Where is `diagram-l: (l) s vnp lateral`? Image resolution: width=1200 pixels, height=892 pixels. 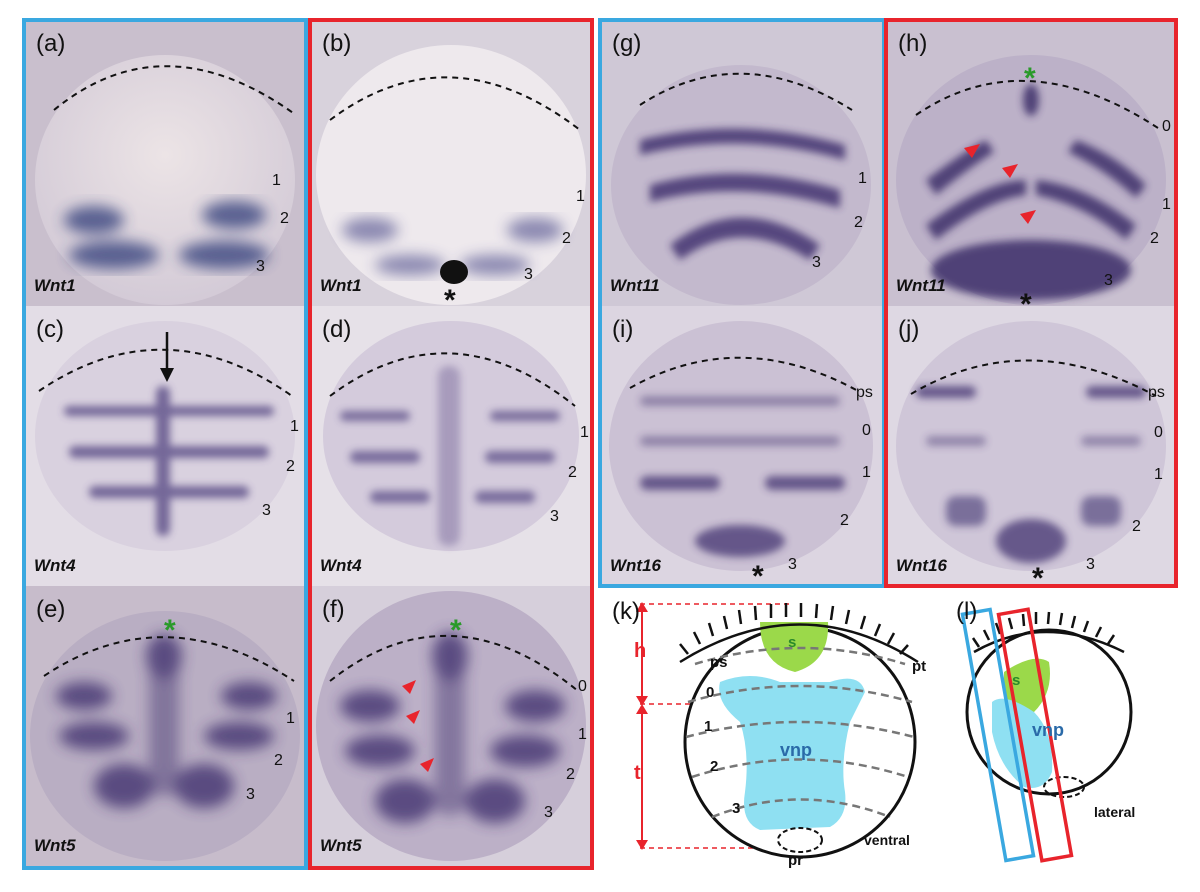
diagram-l: (l) s vnp lateral is located at coordinates (1062, 737).